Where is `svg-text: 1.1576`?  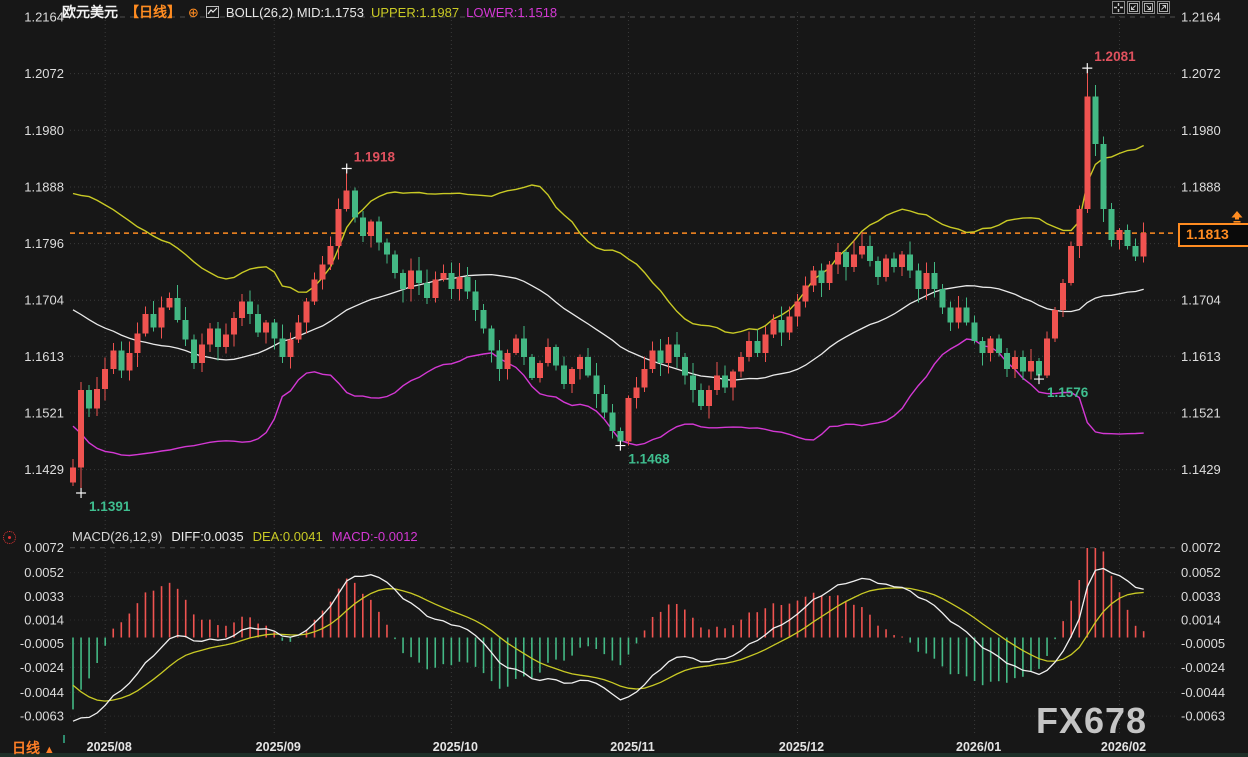
svg-text: 1.1576 is located at coordinates (1068, 392).